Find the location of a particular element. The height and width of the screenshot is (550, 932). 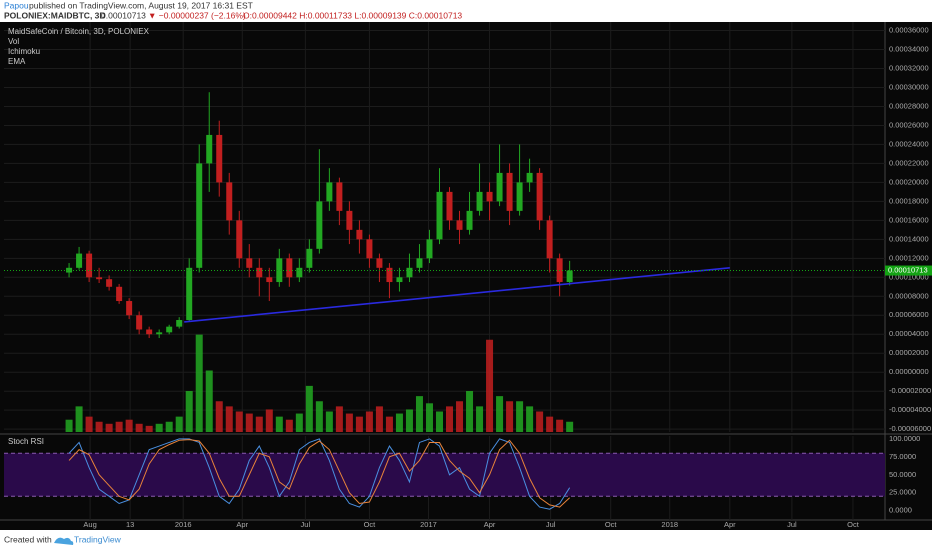

y-tick-label: 0.00002000 is located at coordinates (909, 352).